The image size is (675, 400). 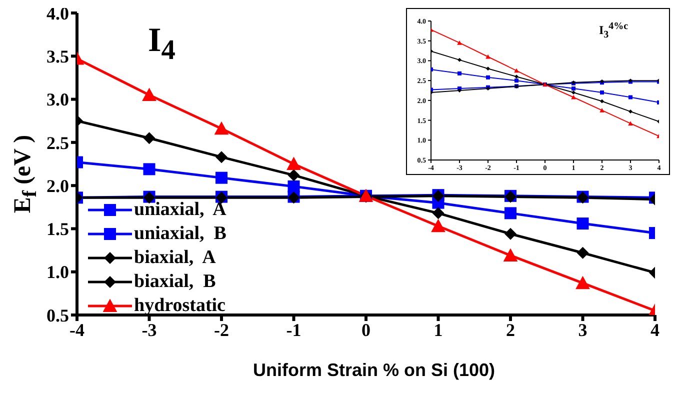 I want to click on x-tick-label: 3, so click(x=583, y=330).